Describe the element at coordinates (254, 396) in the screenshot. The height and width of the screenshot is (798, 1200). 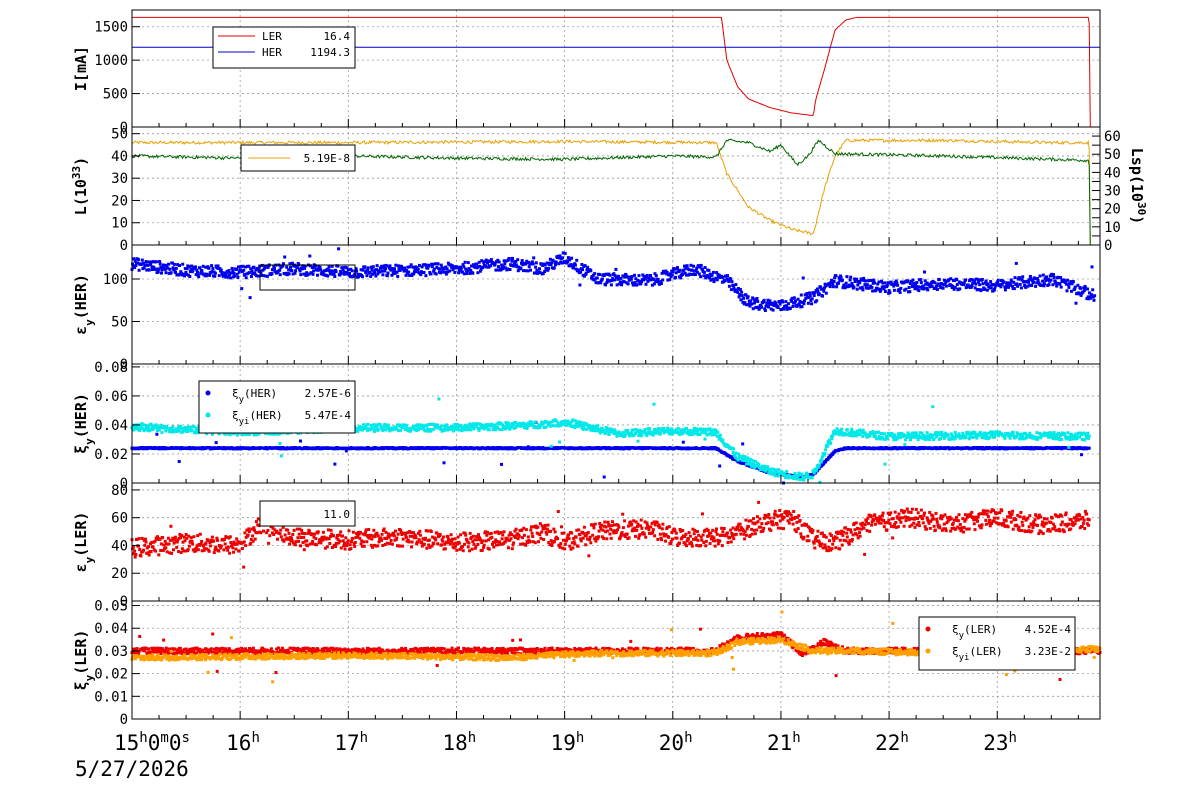
I see `legend-name: ξy(HER)` at that location.